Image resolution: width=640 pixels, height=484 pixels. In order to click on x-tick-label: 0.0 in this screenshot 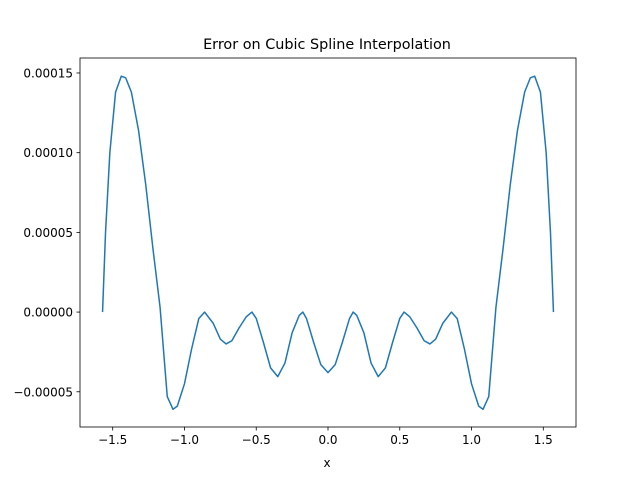, I will do `click(327, 440)`.